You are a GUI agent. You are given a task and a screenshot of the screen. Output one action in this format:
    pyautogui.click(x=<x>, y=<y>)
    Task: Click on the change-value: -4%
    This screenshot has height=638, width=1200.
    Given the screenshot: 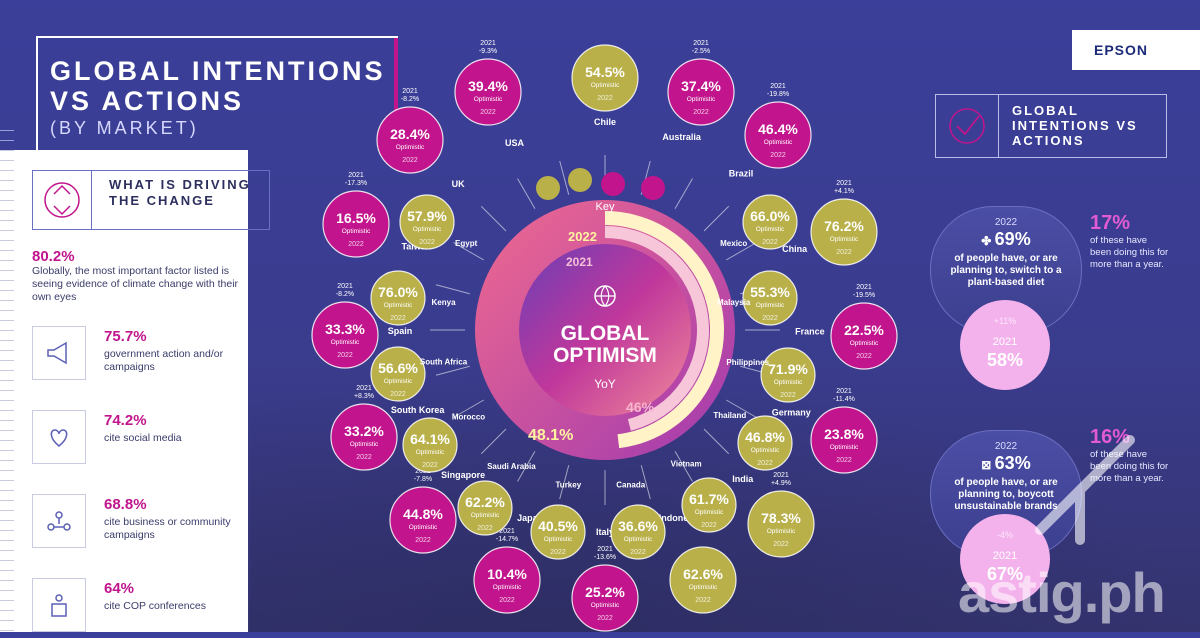 What is the action you would take?
    pyautogui.click(x=1004, y=535)
    